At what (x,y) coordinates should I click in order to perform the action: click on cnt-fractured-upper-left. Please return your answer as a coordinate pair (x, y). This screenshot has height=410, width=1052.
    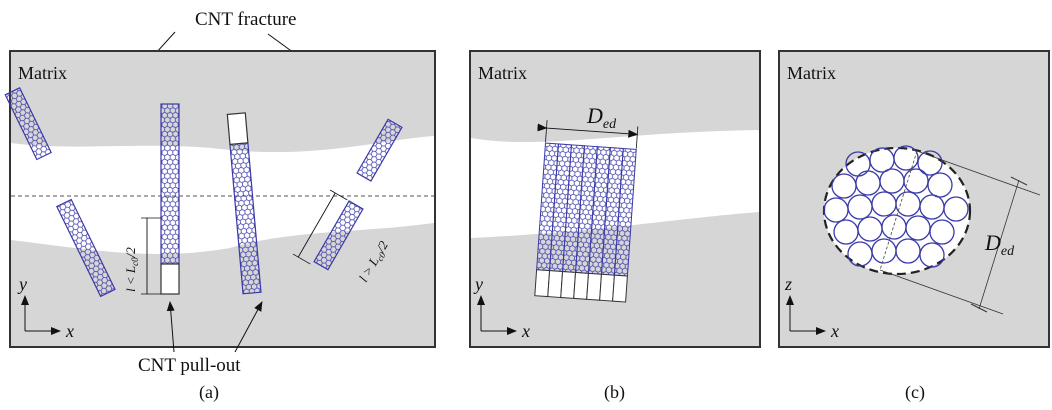
    Looking at the image, I should click on (28, 123).